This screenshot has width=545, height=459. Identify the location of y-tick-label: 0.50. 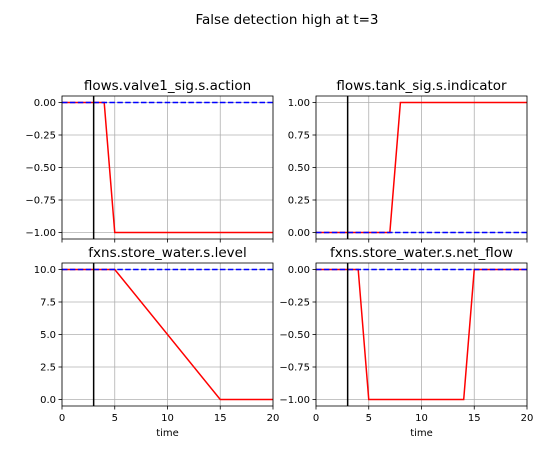
(299, 168).